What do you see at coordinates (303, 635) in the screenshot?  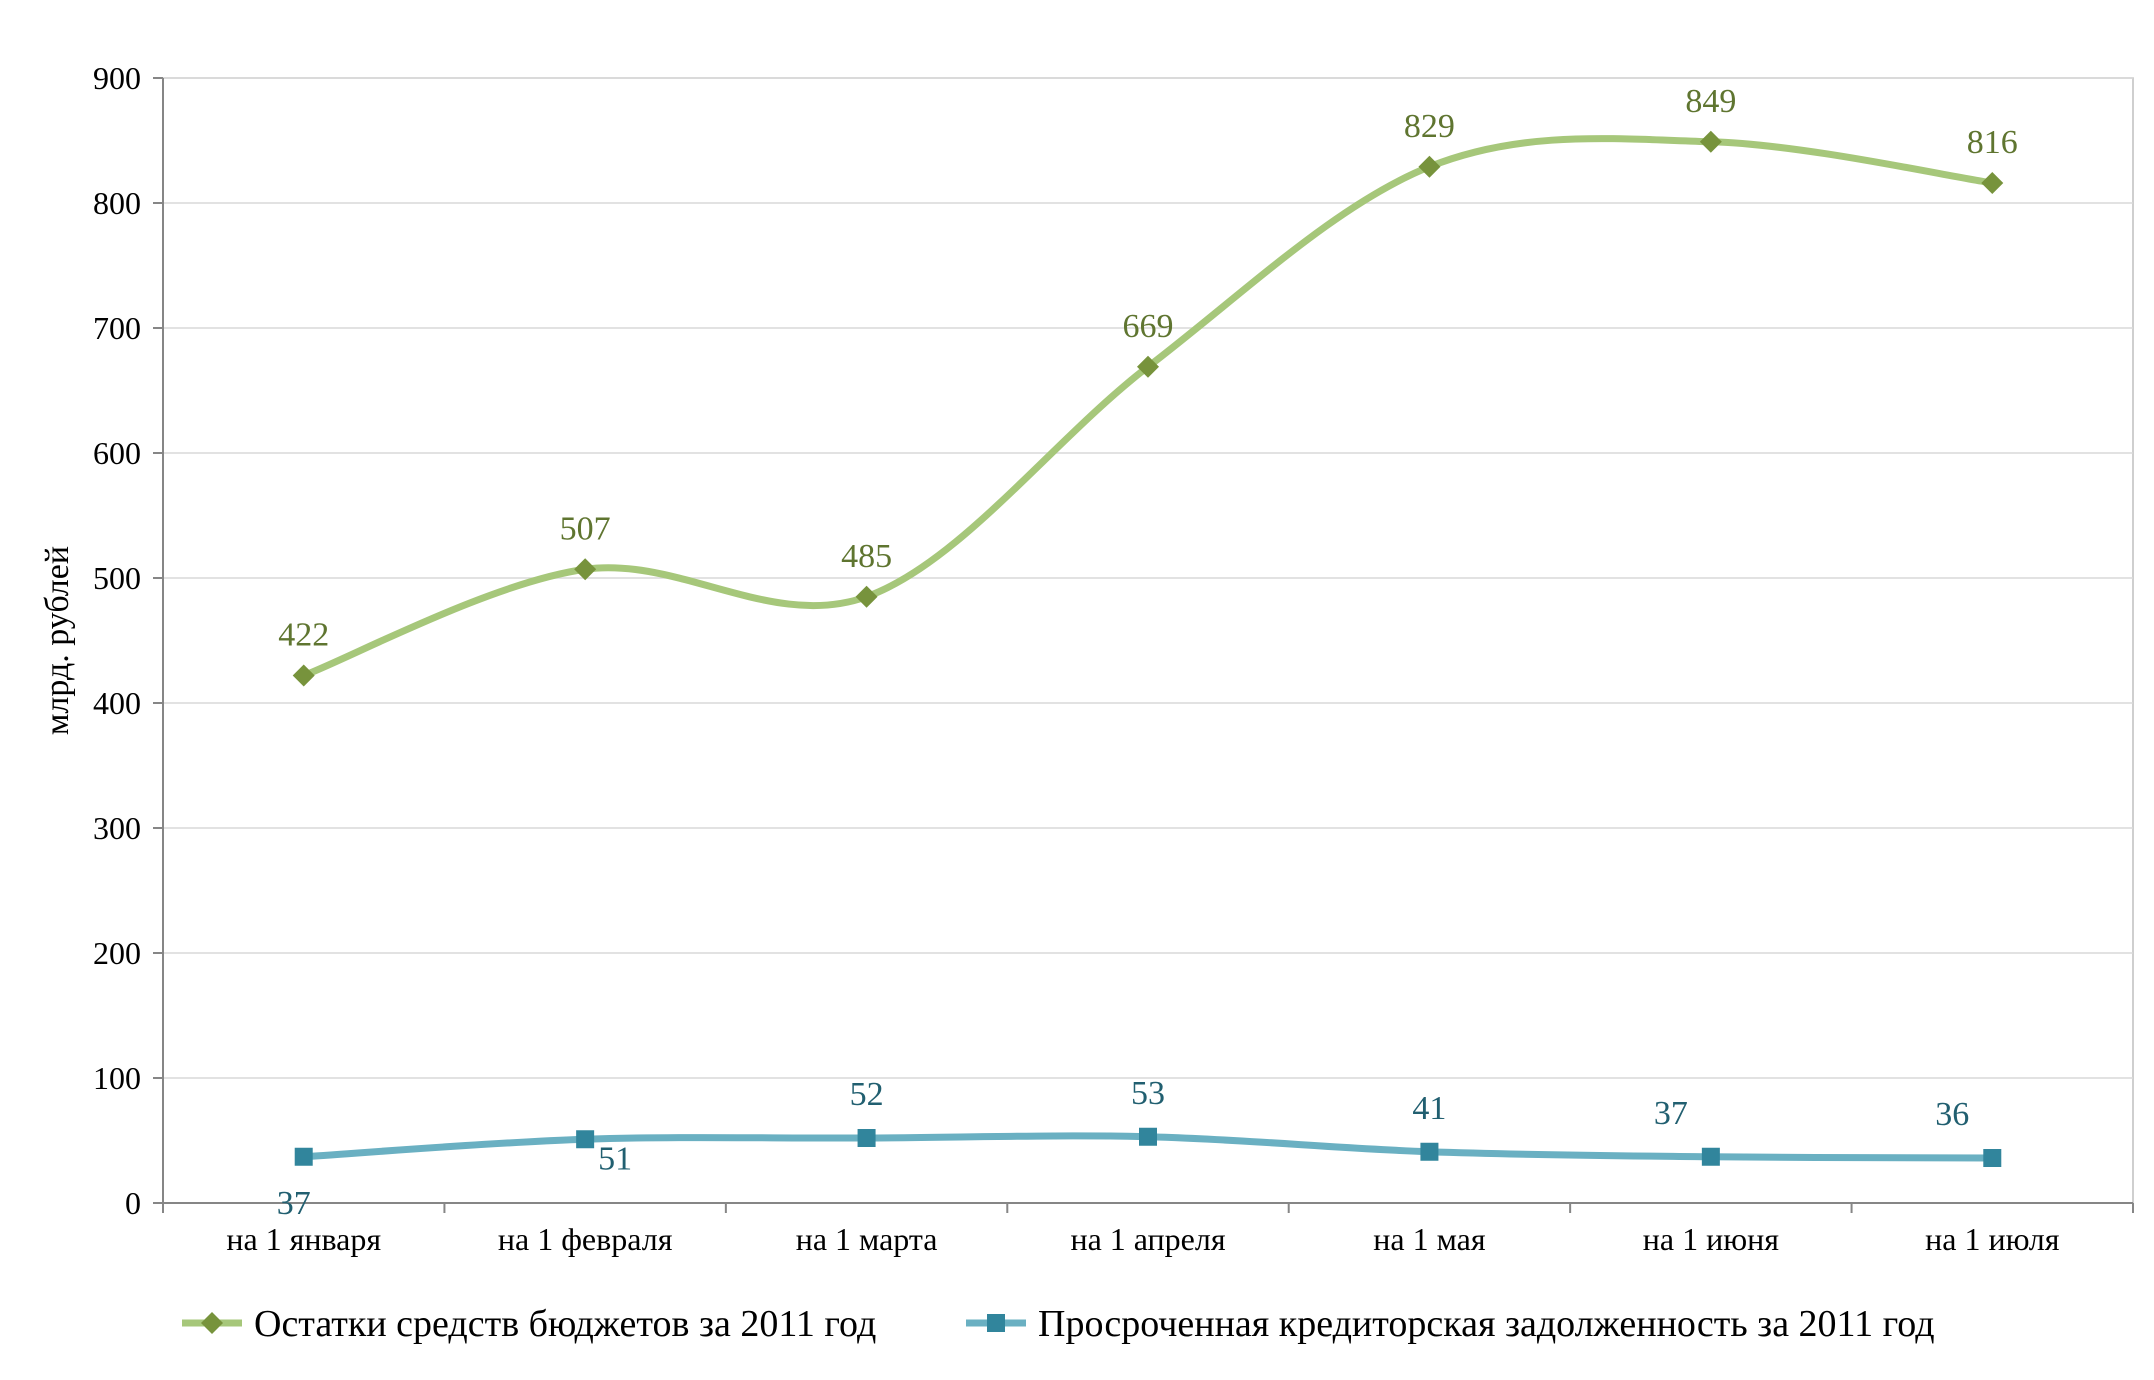 I see `data-label: 422` at bounding box center [303, 635].